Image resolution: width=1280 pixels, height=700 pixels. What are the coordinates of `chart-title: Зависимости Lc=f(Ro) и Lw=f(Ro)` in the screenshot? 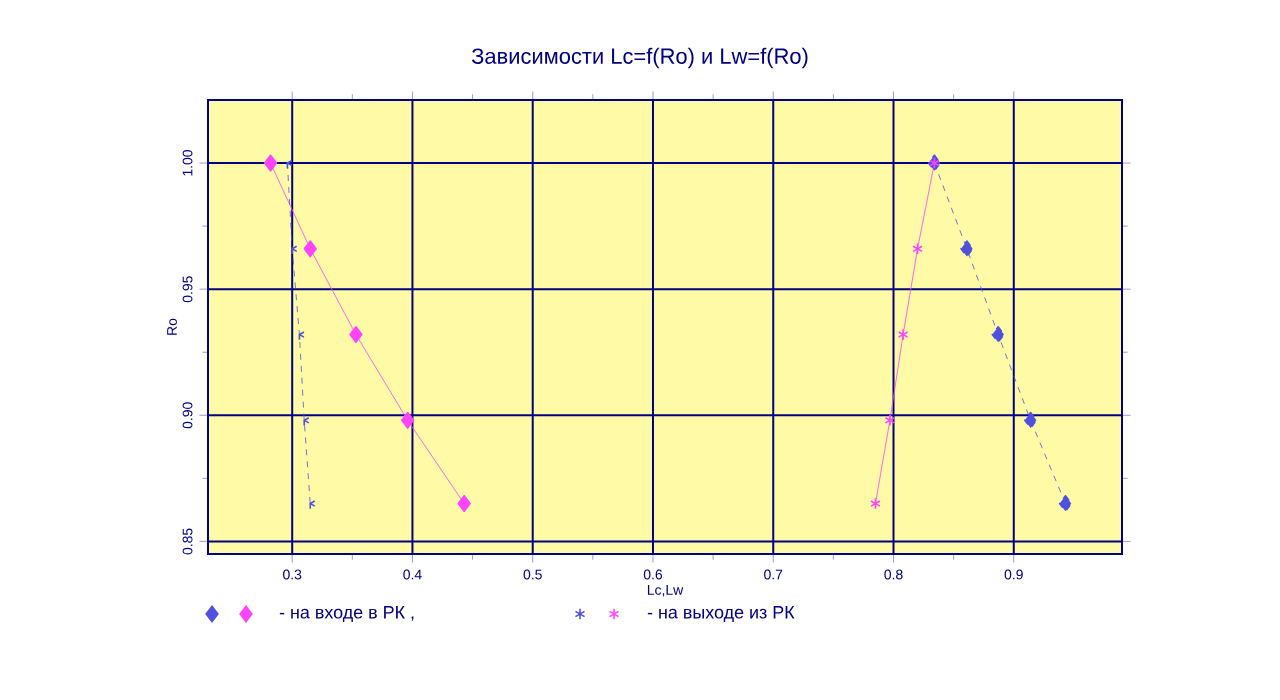 It's located at (639, 58).